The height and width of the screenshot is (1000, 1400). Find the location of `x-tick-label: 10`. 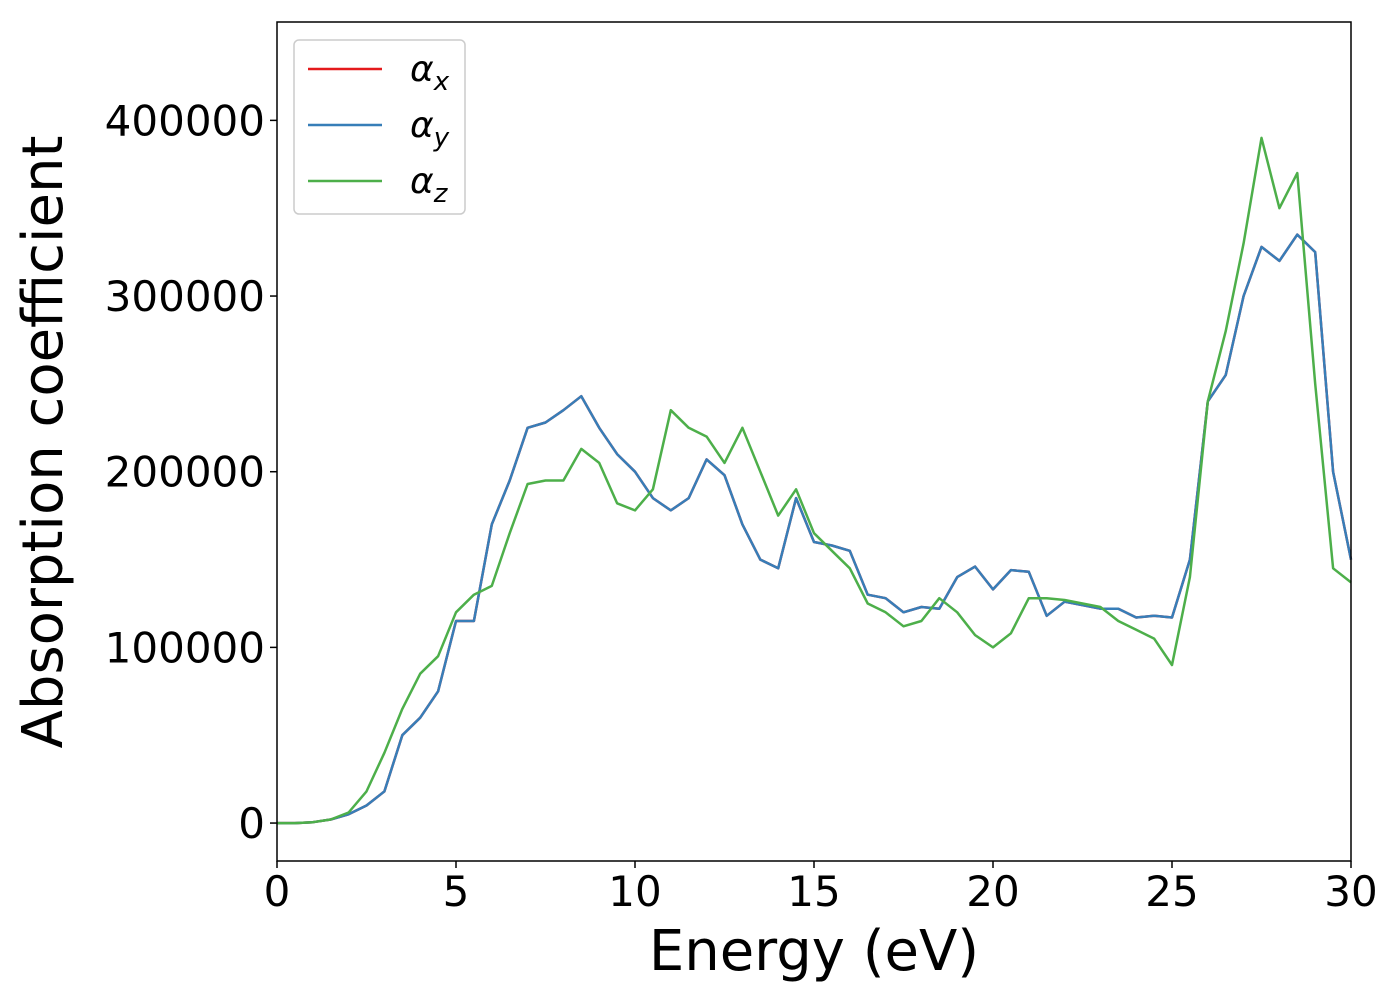

x-tick-label: 10 is located at coordinates (634, 891).